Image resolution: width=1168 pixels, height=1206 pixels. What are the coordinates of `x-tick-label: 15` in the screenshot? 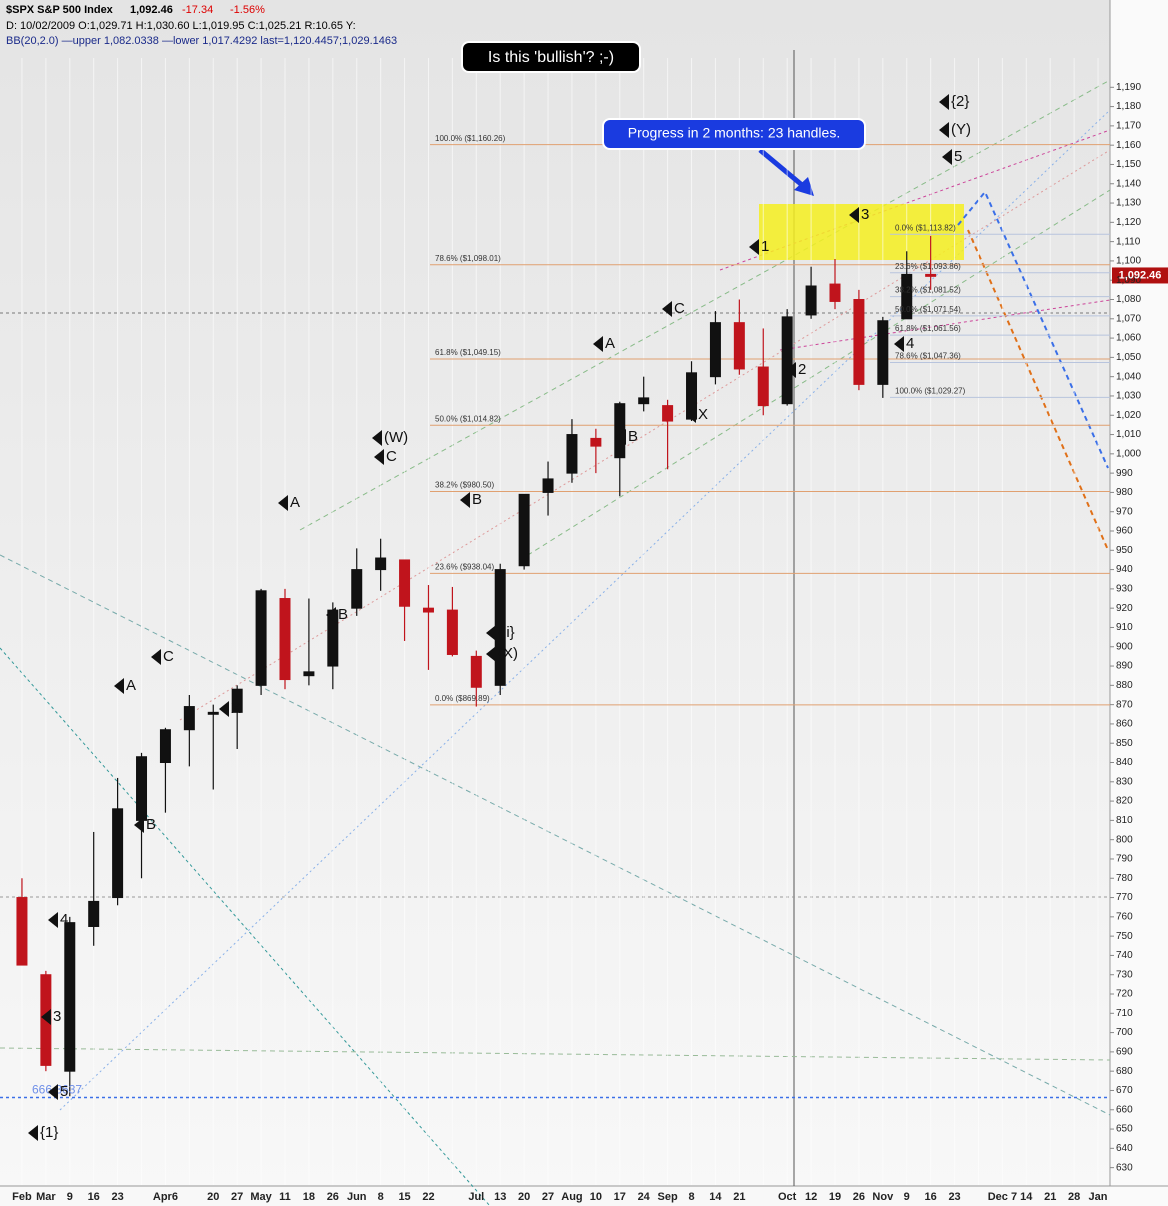 It's located at (404, 1197).